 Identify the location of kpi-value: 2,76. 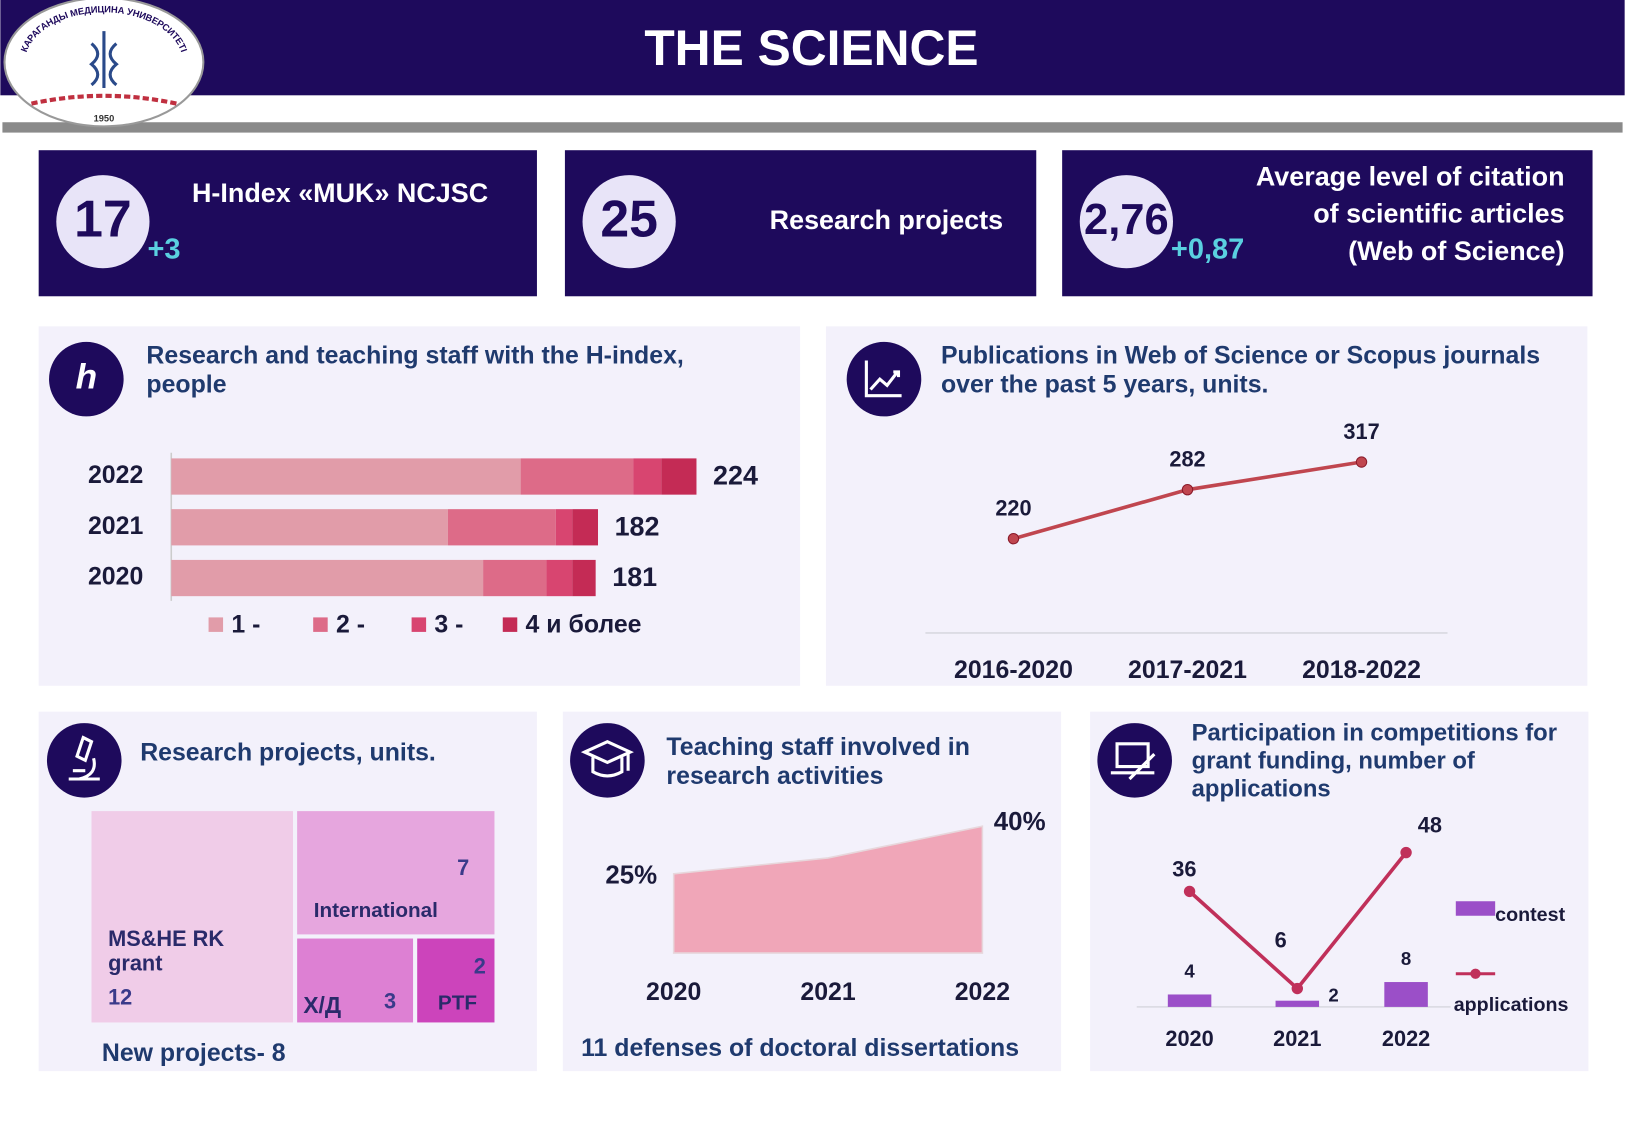
(1126, 220).